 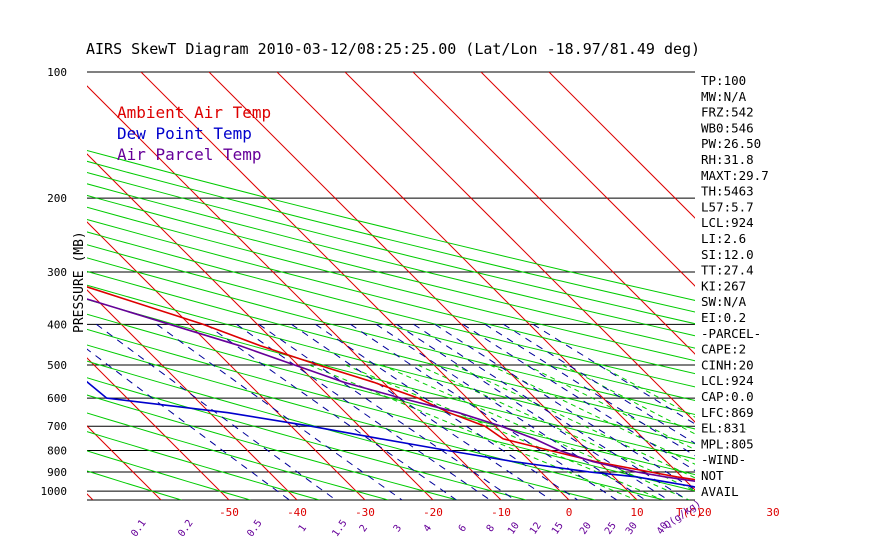 I want to click on bottom-temp-tick: -50, so click(x=229, y=512).